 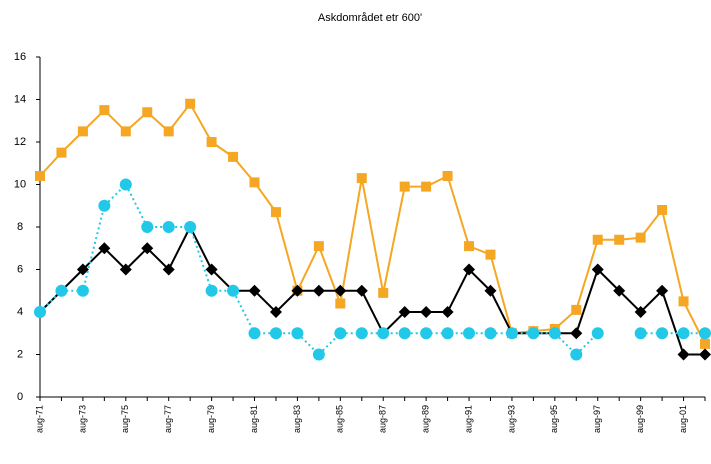 What do you see at coordinates (340, 419) in the screenshot?
I see `x-tick-label: aug-85` at bounding box center [340, 419].